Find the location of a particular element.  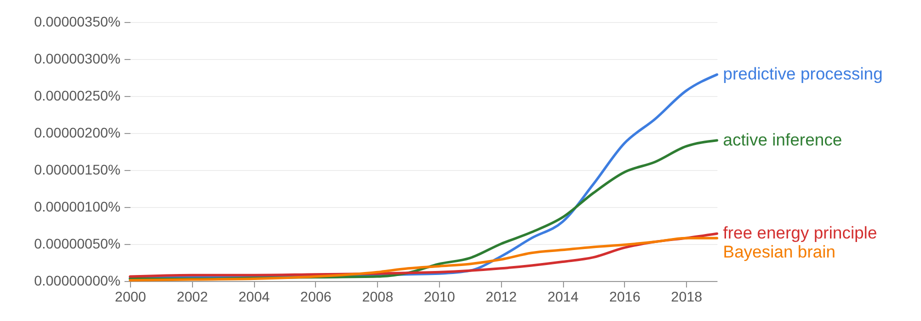

x-tick-label: 2016 is located at coordinates (625, 296).